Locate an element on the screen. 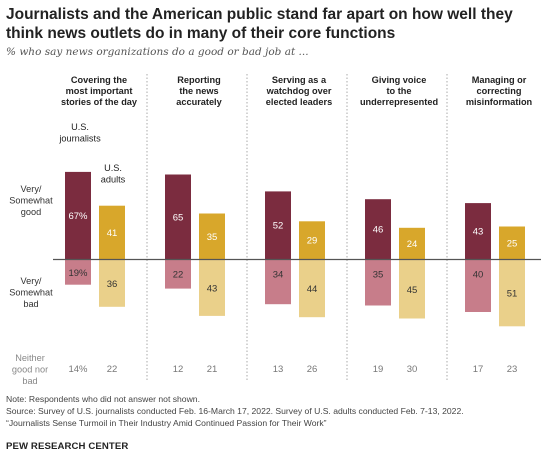 Image resolution: width=545 pixels, height=460 pixels. category-label: underrepresented is located at coordinates (399, 102).